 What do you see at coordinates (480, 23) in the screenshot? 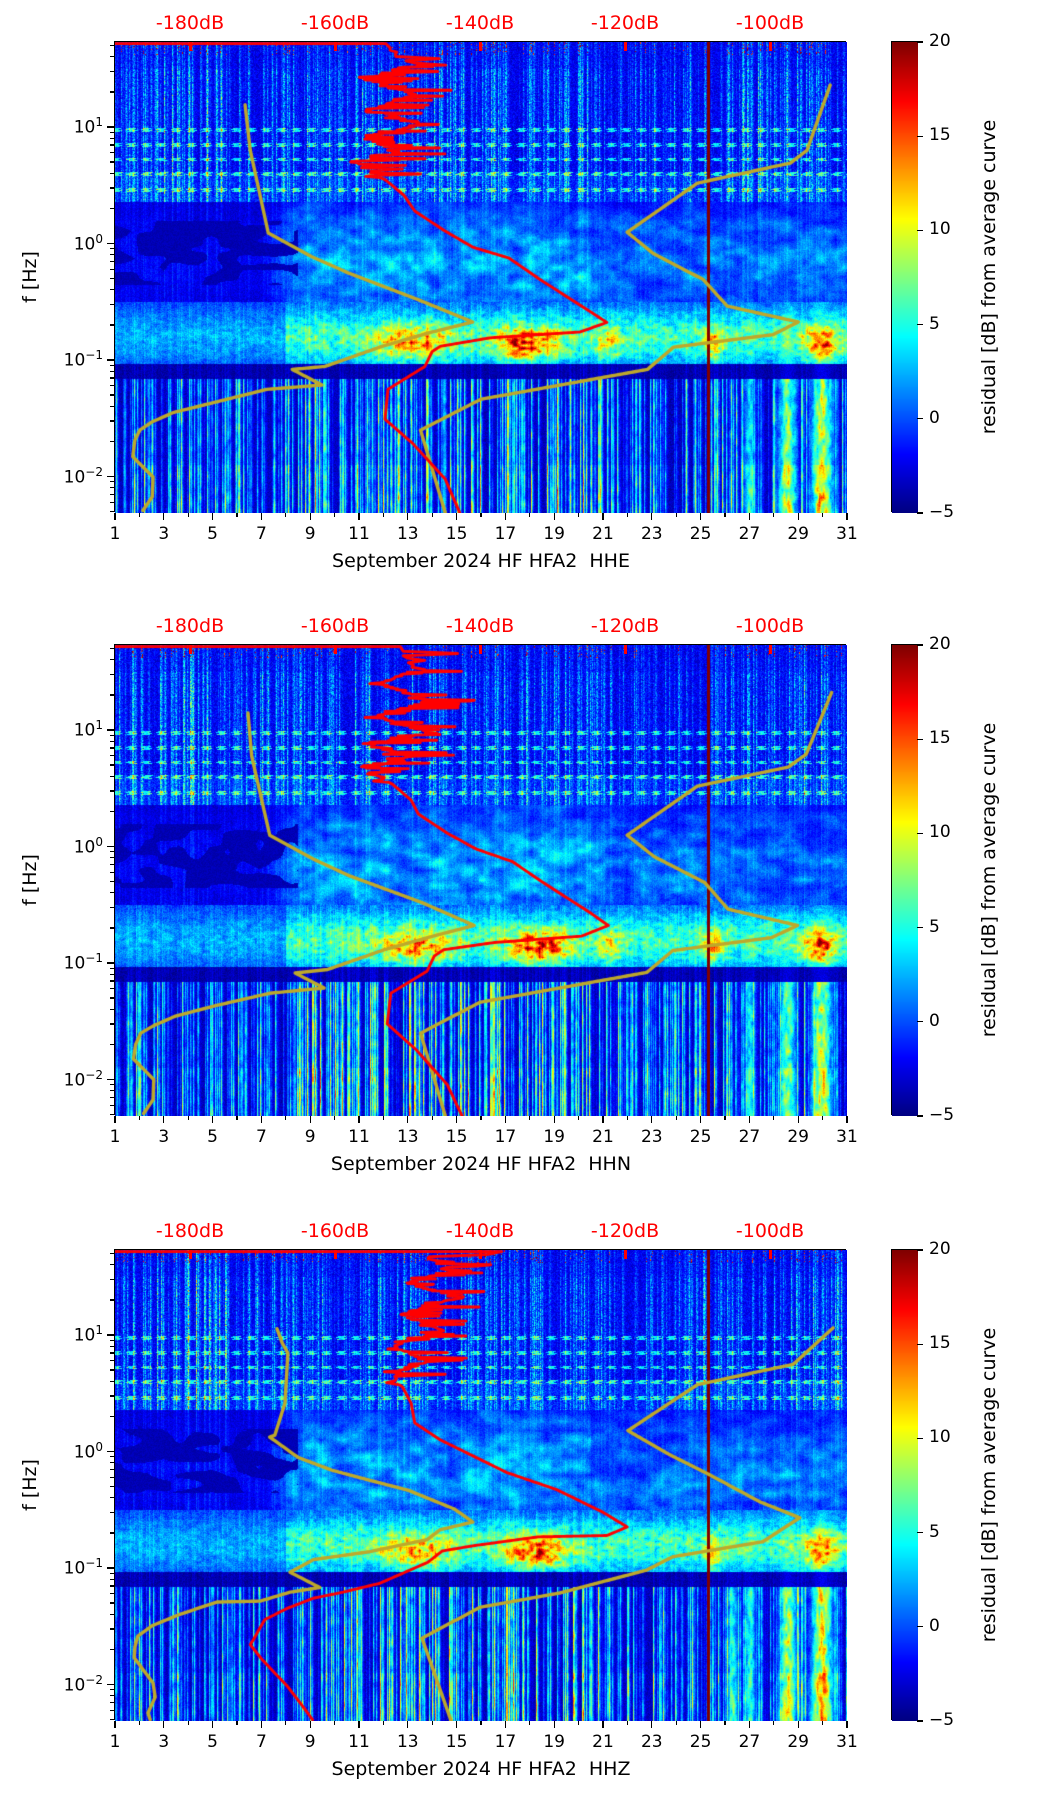
I see `top-axis-label: -140dB` at bounding box center [480, 23].